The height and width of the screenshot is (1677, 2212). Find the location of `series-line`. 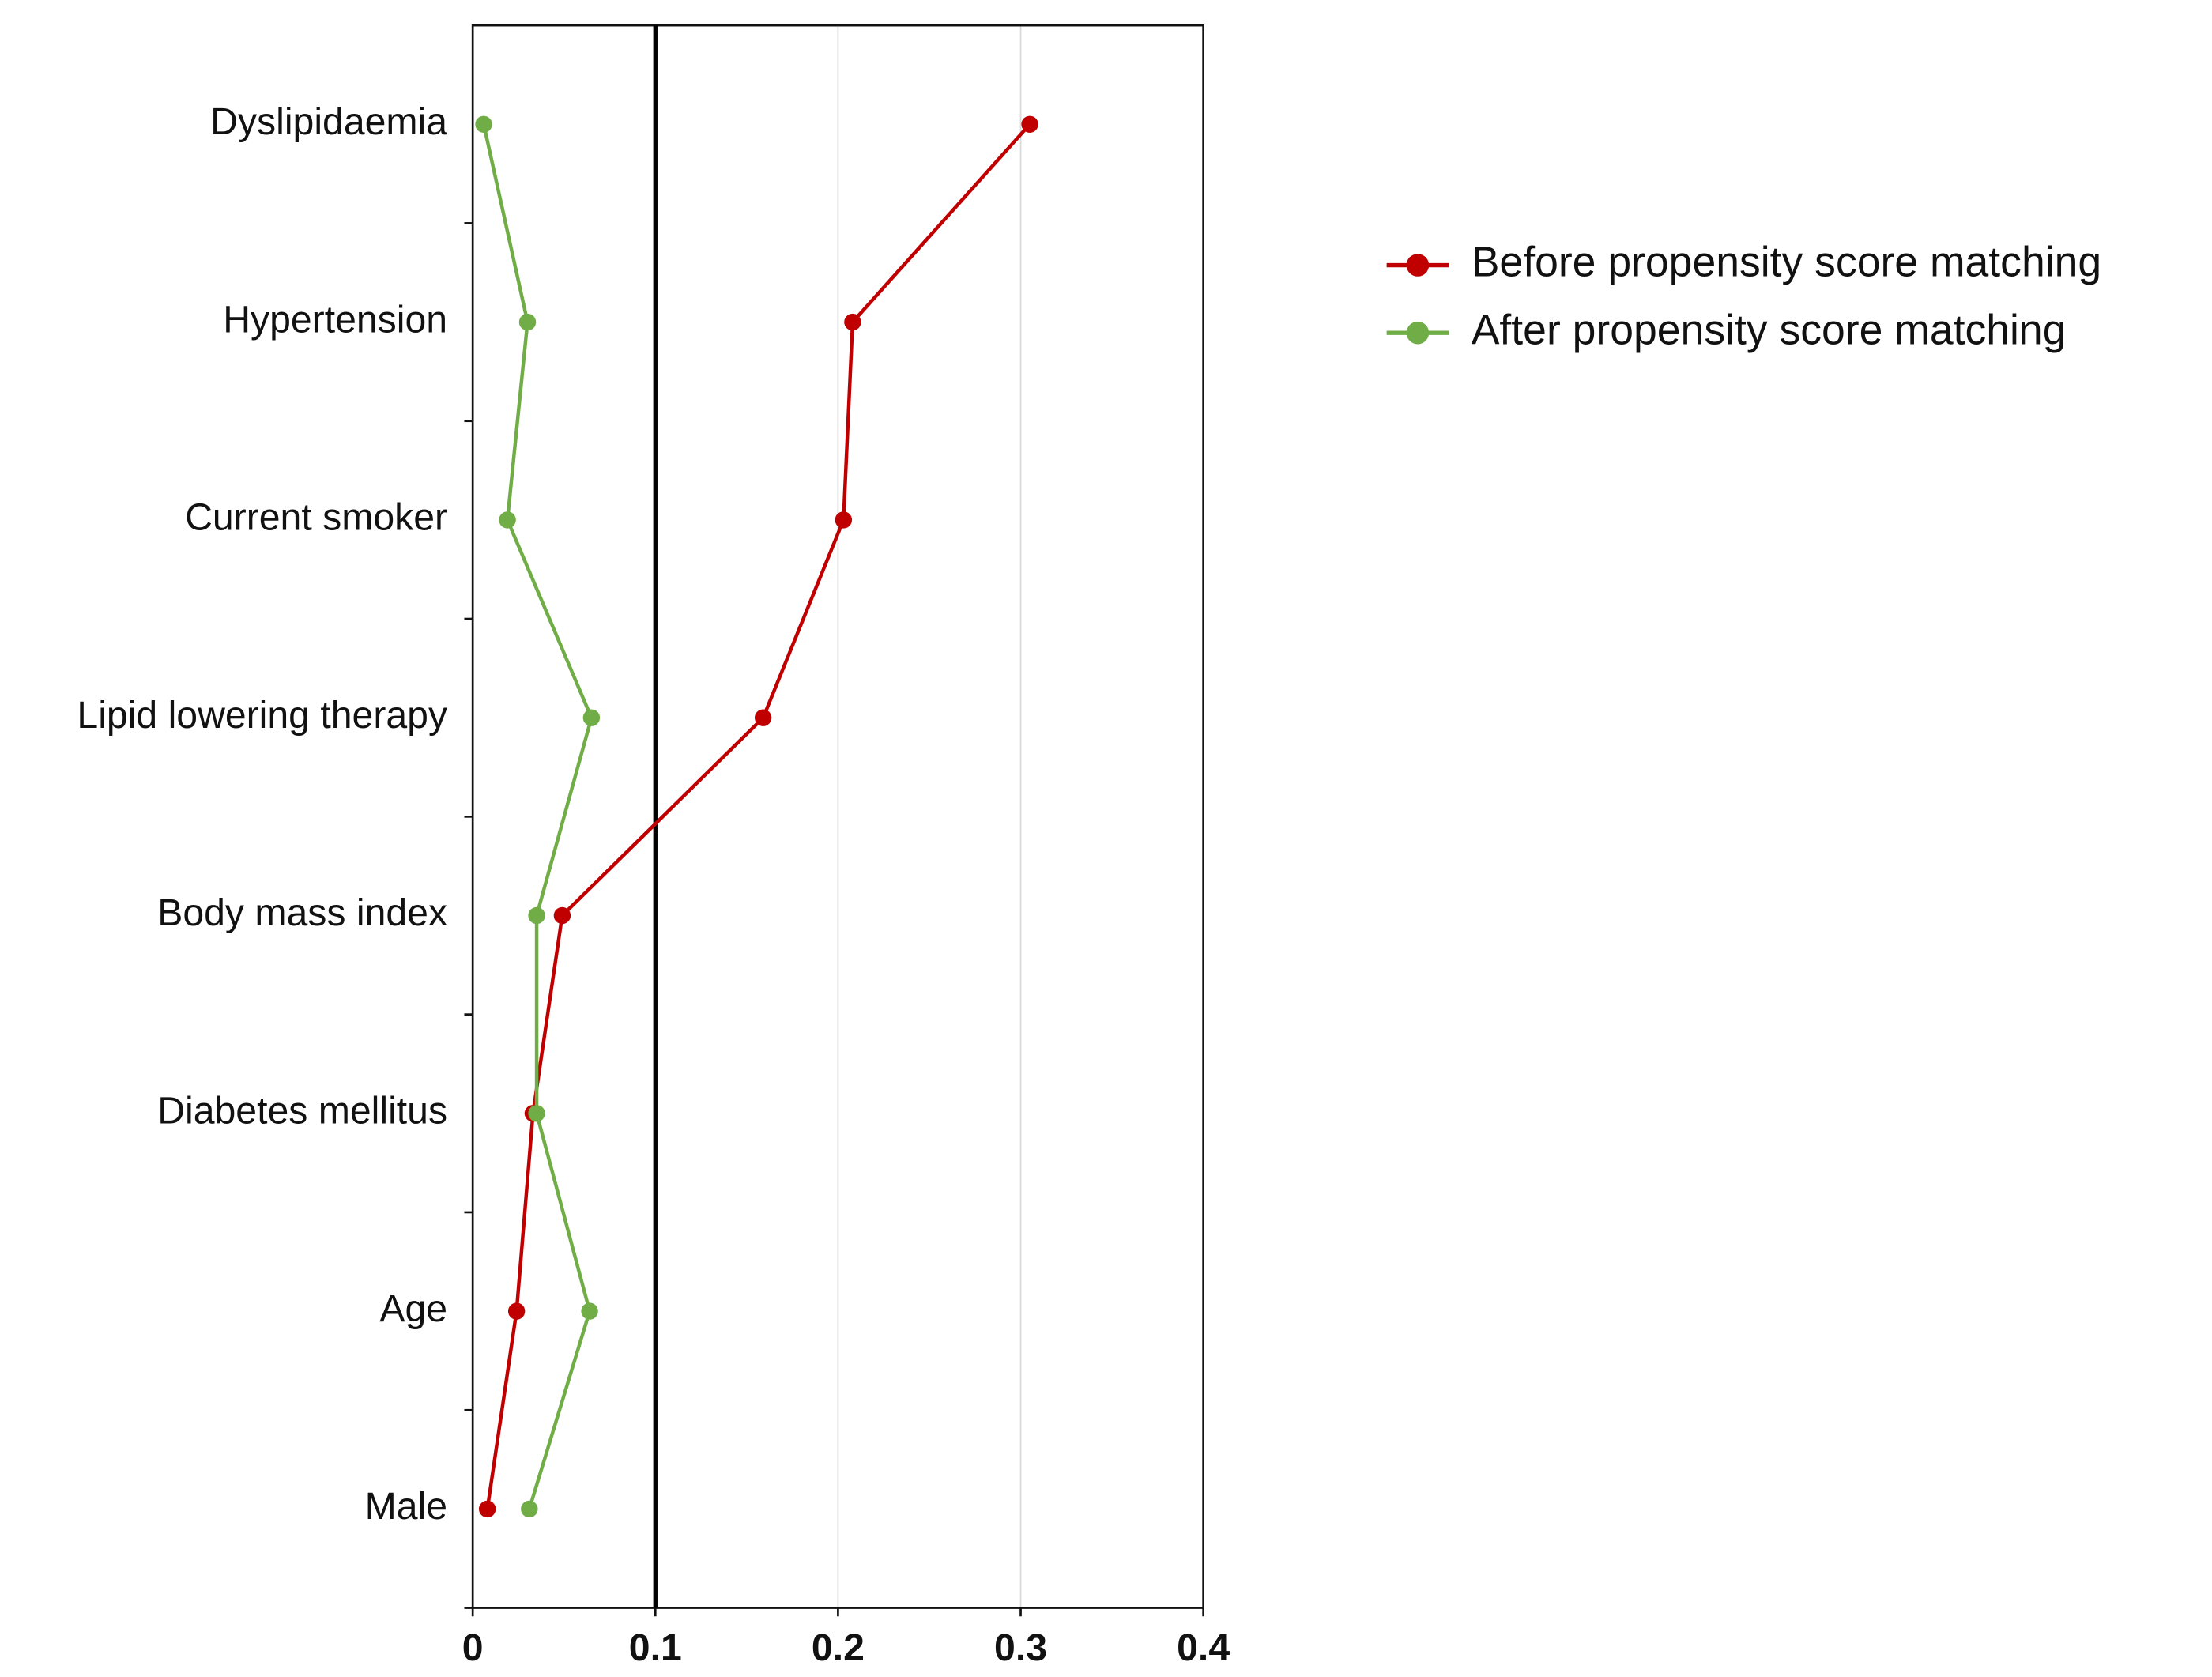

series-line is located at coordinates (537, 816).